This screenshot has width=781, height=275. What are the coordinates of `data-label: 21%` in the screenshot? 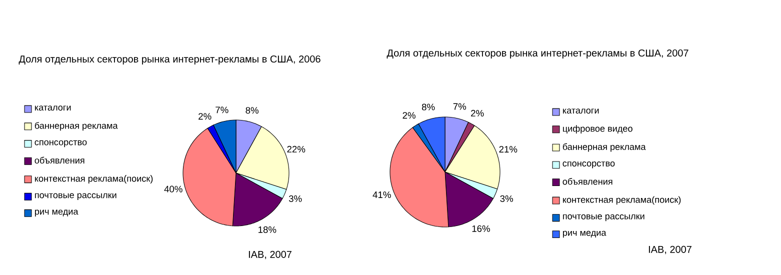 It's located at (508, 149).